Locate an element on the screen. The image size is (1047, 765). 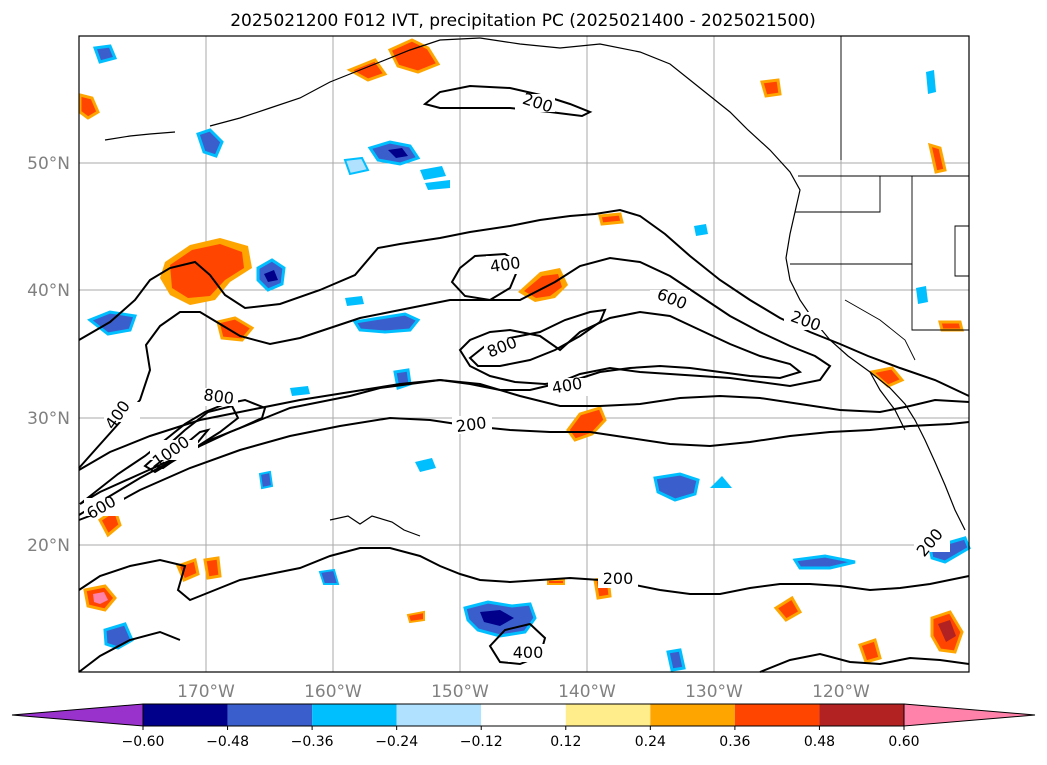
border-washington-oregon is located at coordinates (838, 194).